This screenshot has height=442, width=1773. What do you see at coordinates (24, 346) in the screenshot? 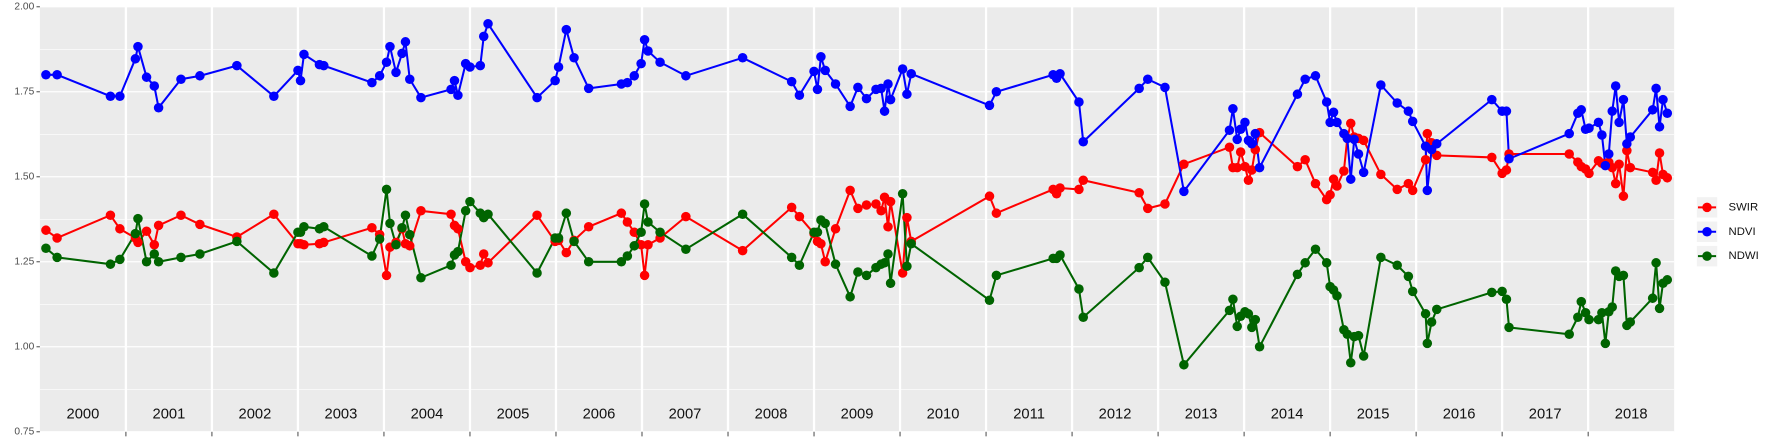
I see `y-tick-label: 1.00` at bounding box center [24, 346].